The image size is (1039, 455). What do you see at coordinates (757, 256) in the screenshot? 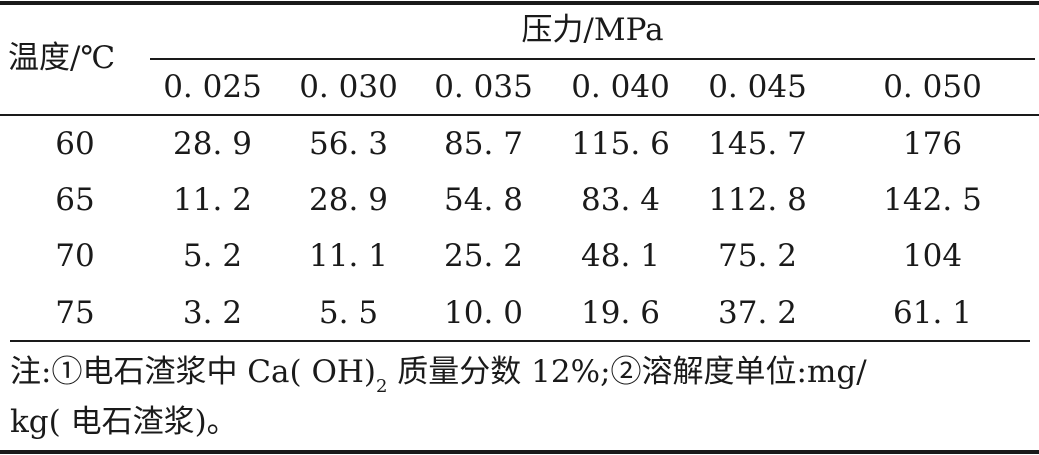
I see `table-cell: 75. 2` at bounding box center [757, 256].